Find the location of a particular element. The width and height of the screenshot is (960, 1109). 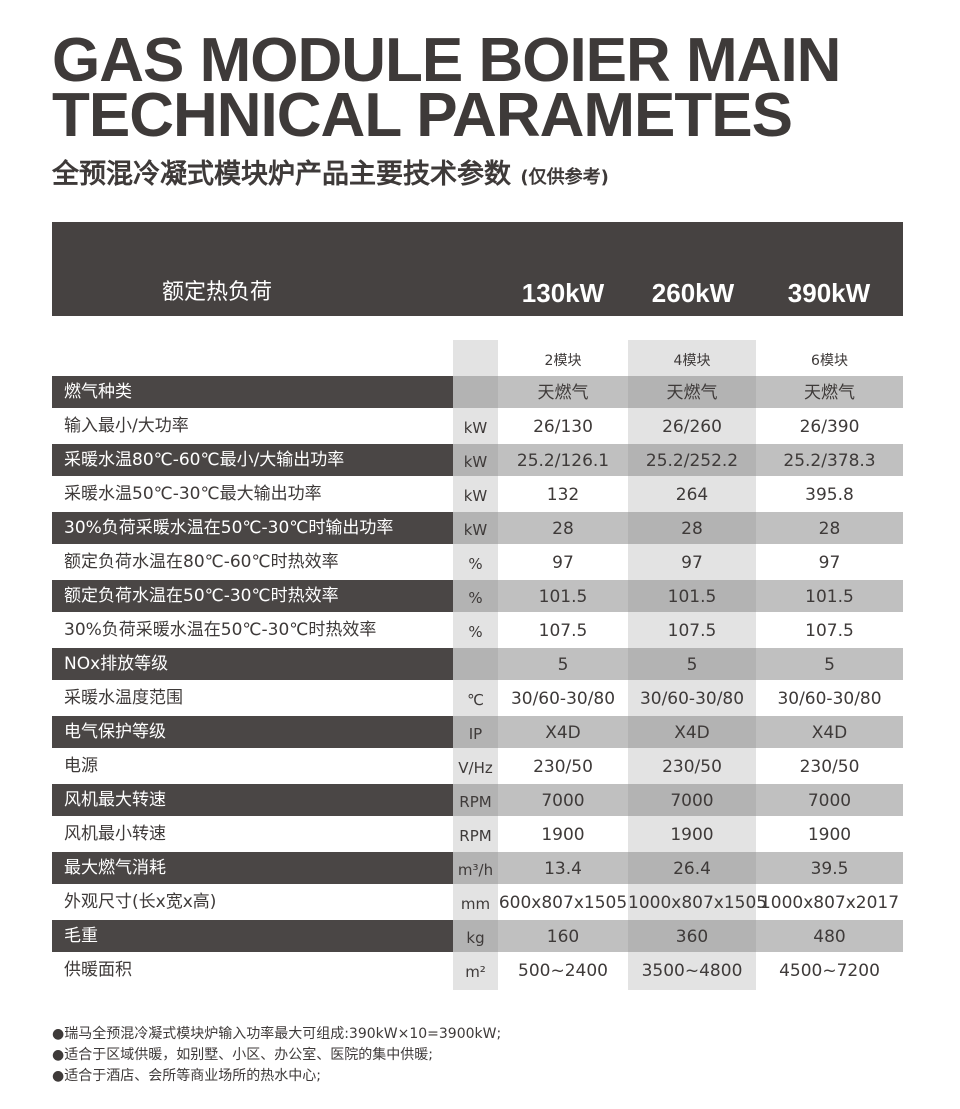

row-unit: V/Hz is located at coordinates (475, 768).